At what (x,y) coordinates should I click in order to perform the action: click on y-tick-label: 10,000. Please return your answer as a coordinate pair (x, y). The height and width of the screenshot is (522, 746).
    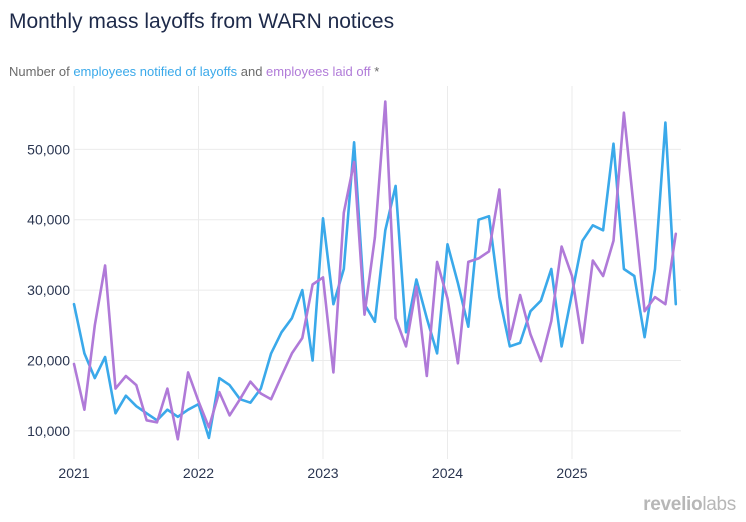
    Looking at the image, I should click on (48, 431).